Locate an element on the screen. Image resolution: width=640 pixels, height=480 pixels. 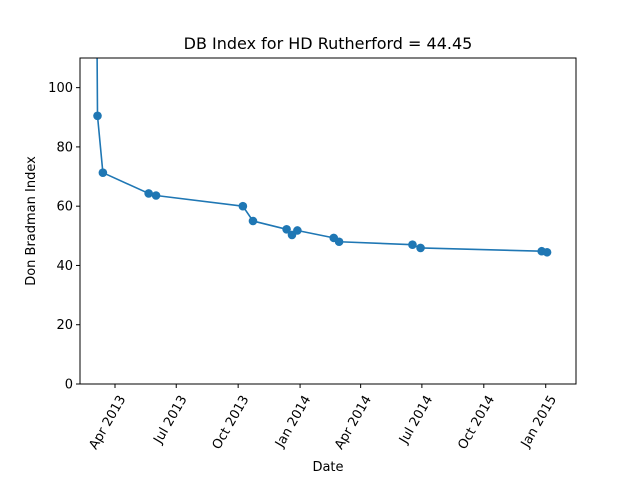
y-tick-label: 40 is located at coordinates (64, 266).